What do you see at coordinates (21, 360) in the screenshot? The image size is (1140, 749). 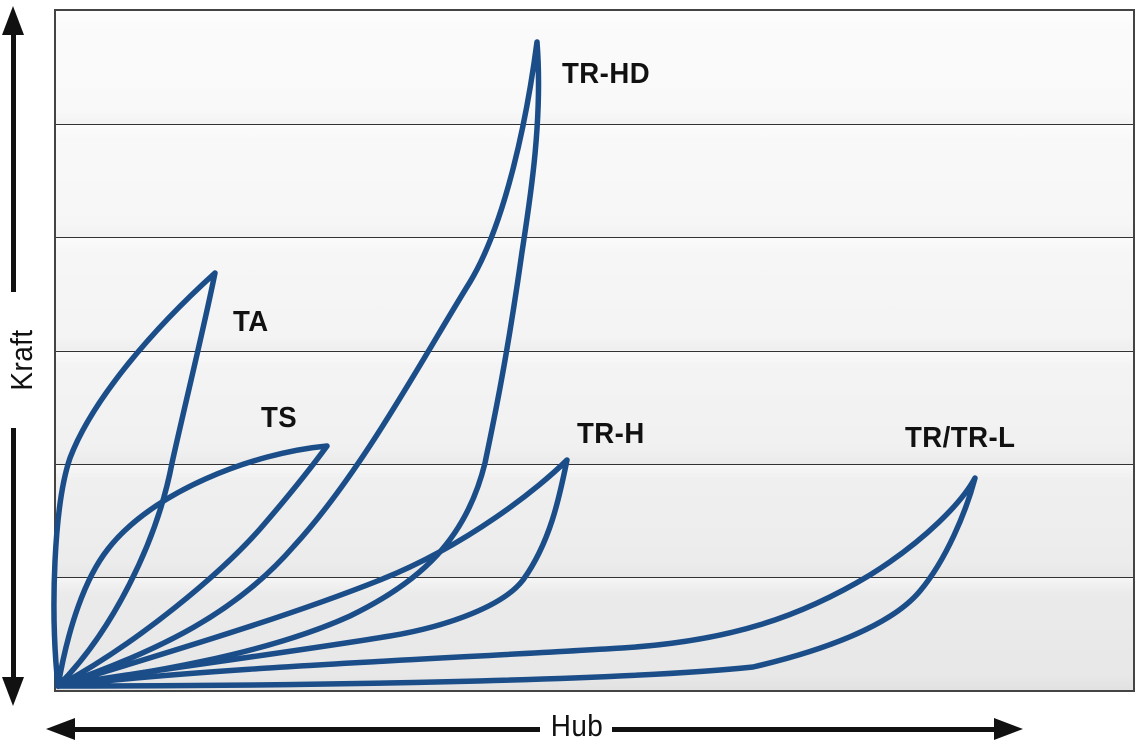 I see `y-axis-label: Kraft` at bounding box center [21, 360].